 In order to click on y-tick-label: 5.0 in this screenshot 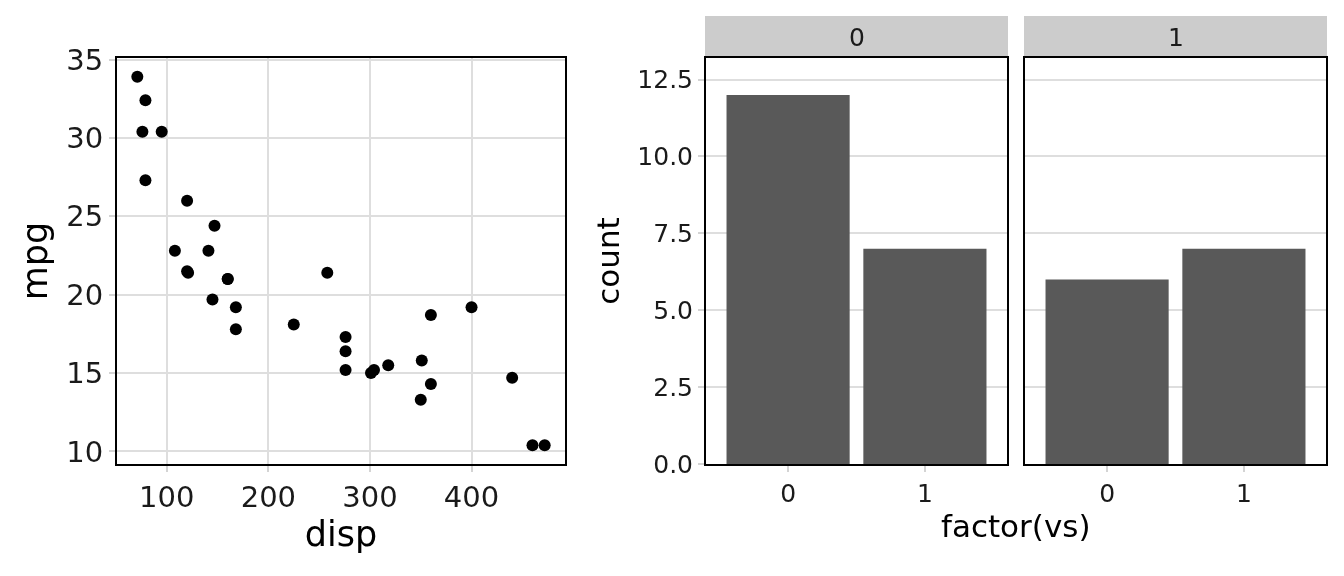, I will do `click(673, 310)`.